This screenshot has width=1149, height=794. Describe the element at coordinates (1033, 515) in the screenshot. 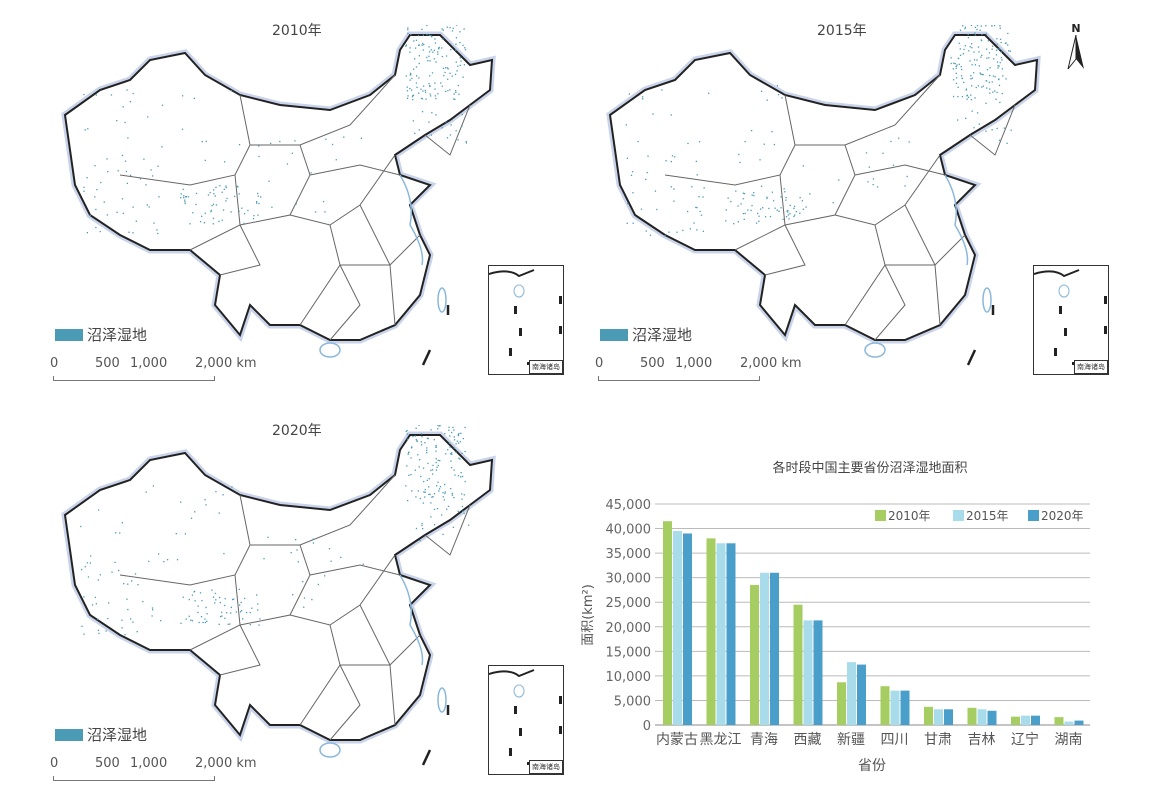

I see `legend-swatch` at that location.